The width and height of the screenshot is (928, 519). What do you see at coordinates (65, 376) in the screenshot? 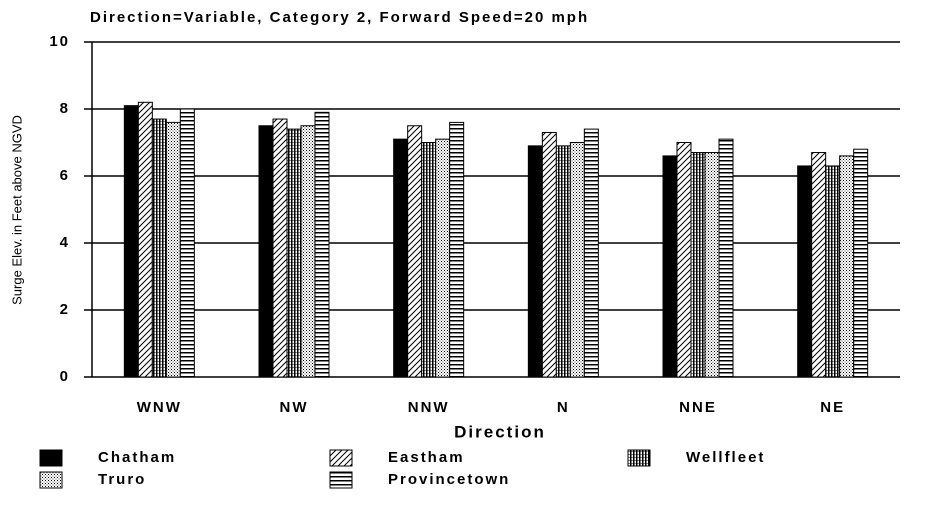
I see `y-tick-label: 0` at bounding box center [65, 376].